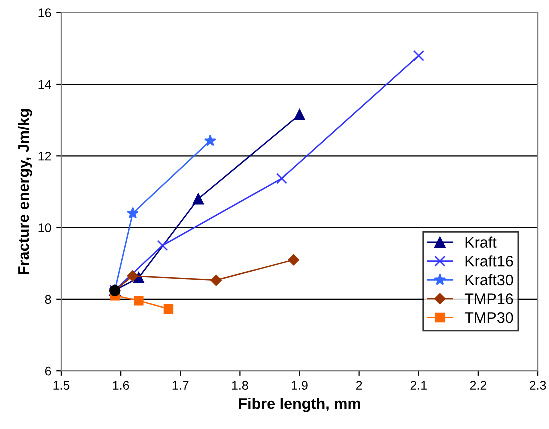 This screenshot has height=429, width=549. Describe the element at coordinates (48, 299) in the screenshot. I see `y-tick-label: 8` at that location.